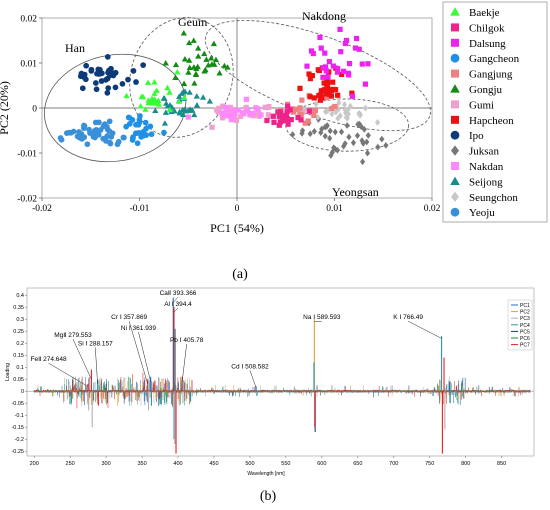  I want to click on x-tick-label: 0.02, so click(432, 209).